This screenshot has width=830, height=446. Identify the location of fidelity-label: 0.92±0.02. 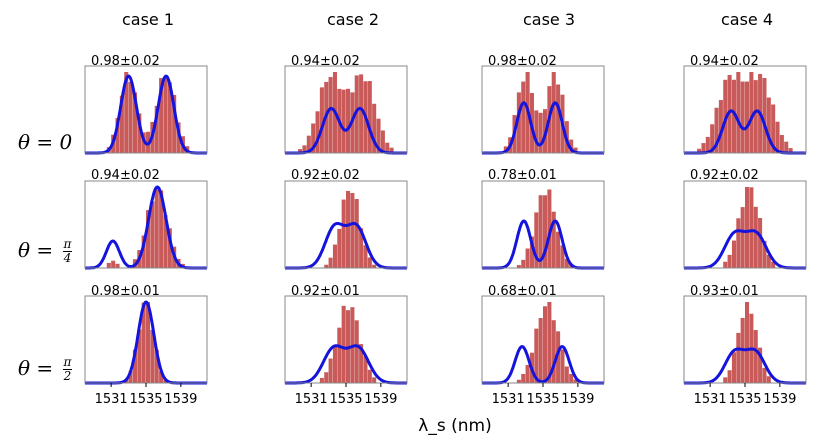
(724, 175).